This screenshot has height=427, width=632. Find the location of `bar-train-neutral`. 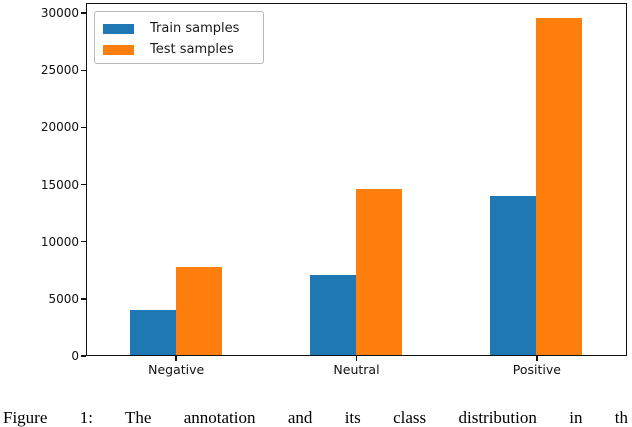

bar-train-neutral is located at coordinates (333, 315).